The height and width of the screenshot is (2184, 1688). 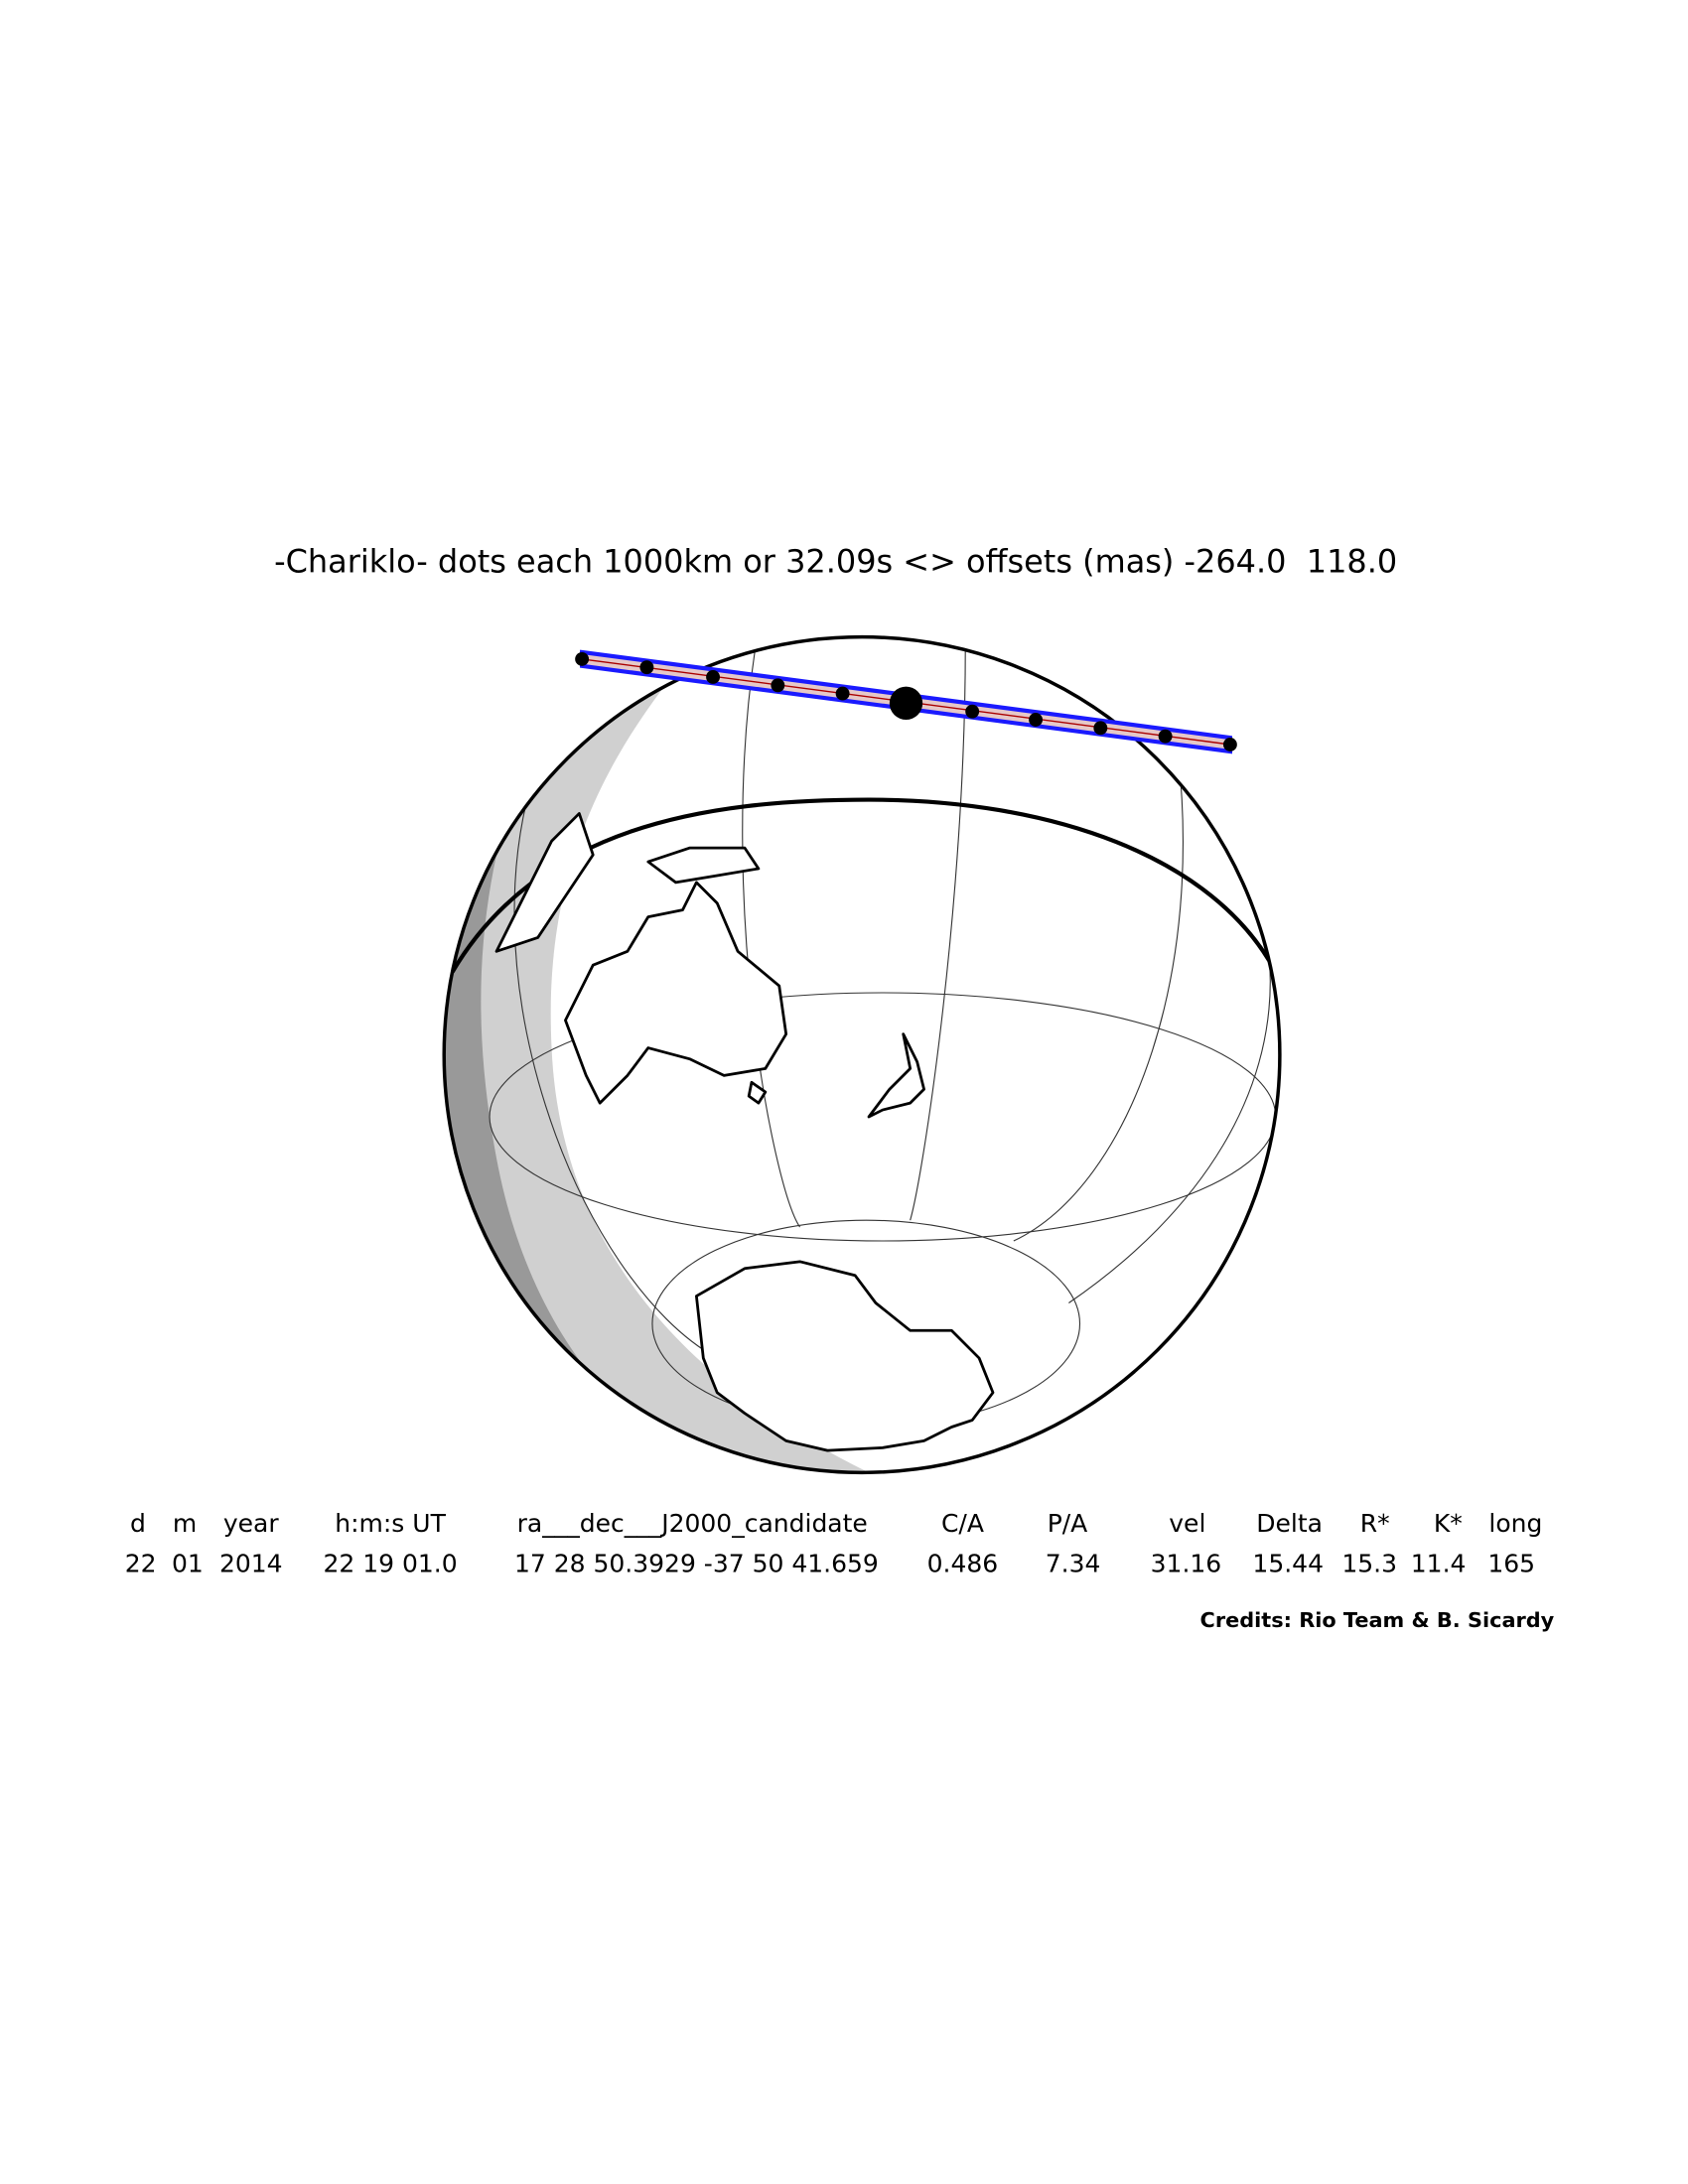 What do you see at coordinates (390, 1563) in the screenshot?
I see `cell: 22 19 01.0` at bounding box center [390, 1563].